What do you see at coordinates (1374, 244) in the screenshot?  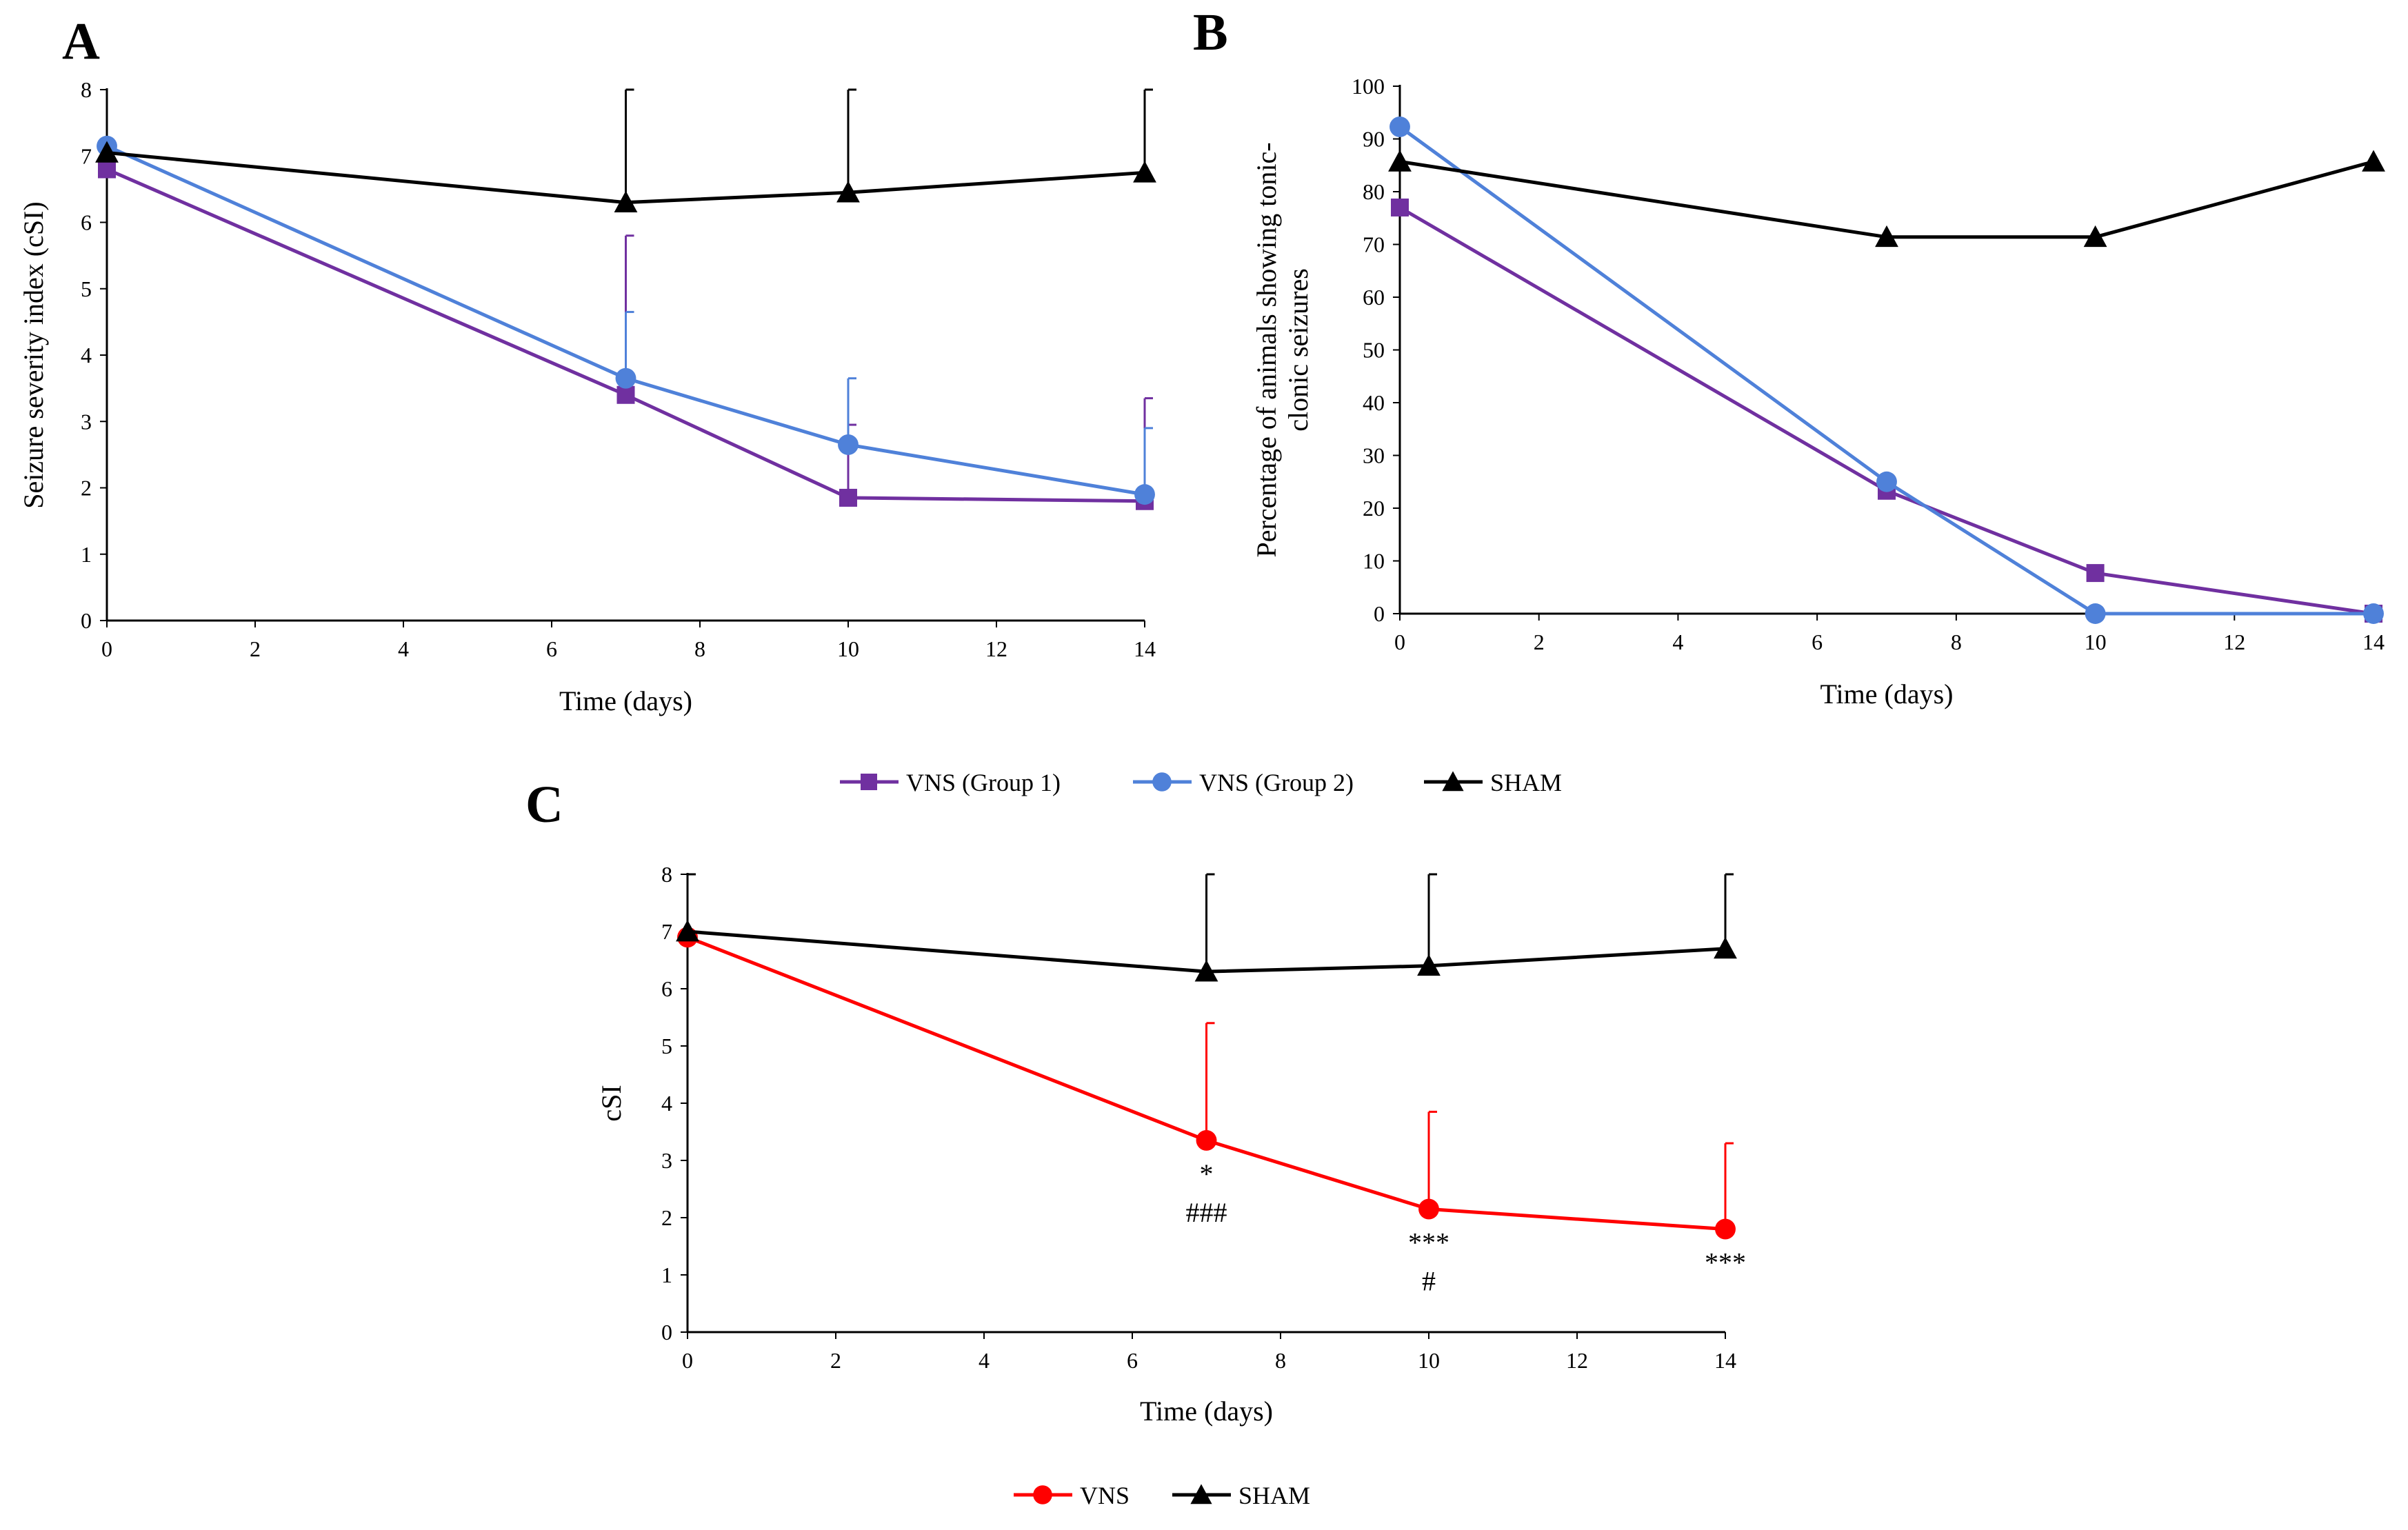 I see `y-tick-label: 70` at bounding box center [1374, 244].